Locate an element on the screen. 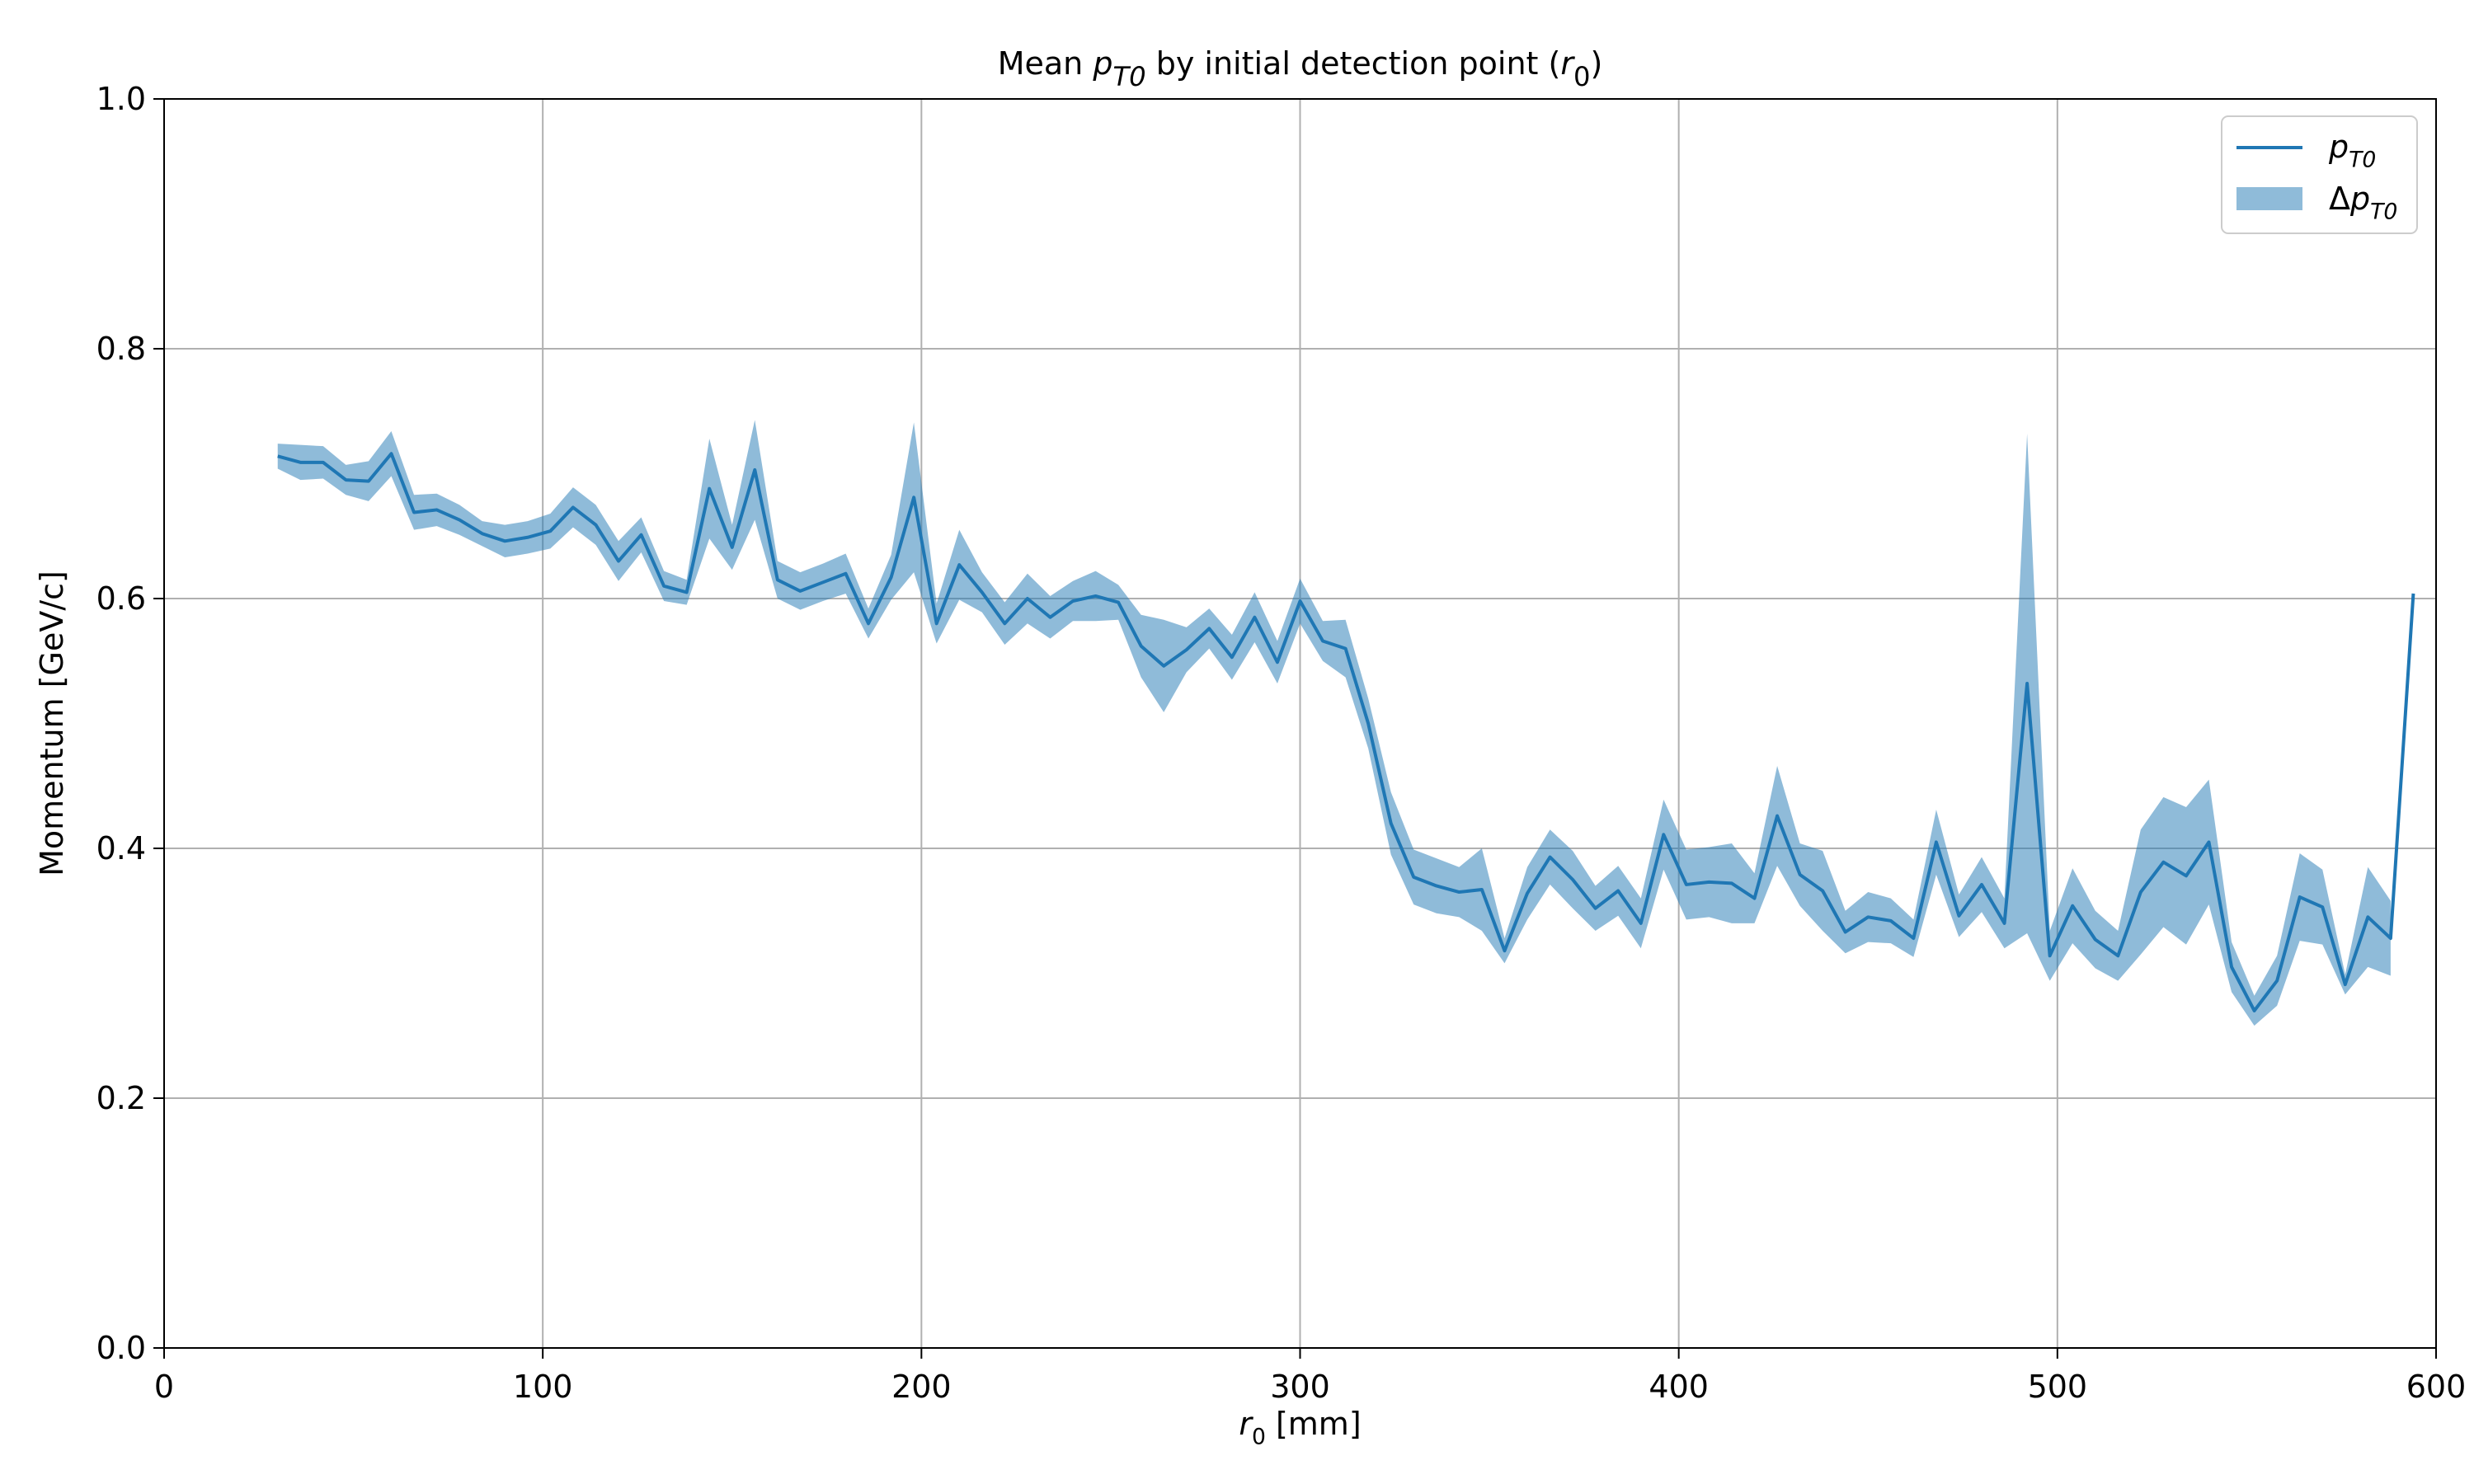 The image size is (2474, 1484). chart-title-part: 0 is located at coordinates (1581, 76).